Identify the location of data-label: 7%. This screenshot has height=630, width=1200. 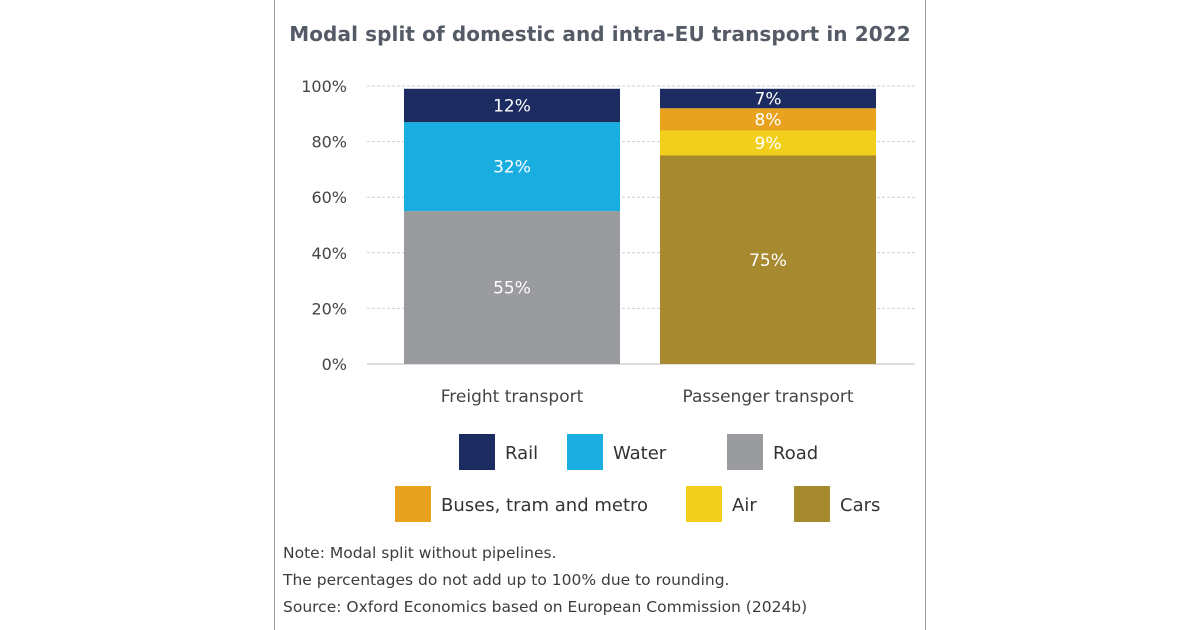
(768, 100).